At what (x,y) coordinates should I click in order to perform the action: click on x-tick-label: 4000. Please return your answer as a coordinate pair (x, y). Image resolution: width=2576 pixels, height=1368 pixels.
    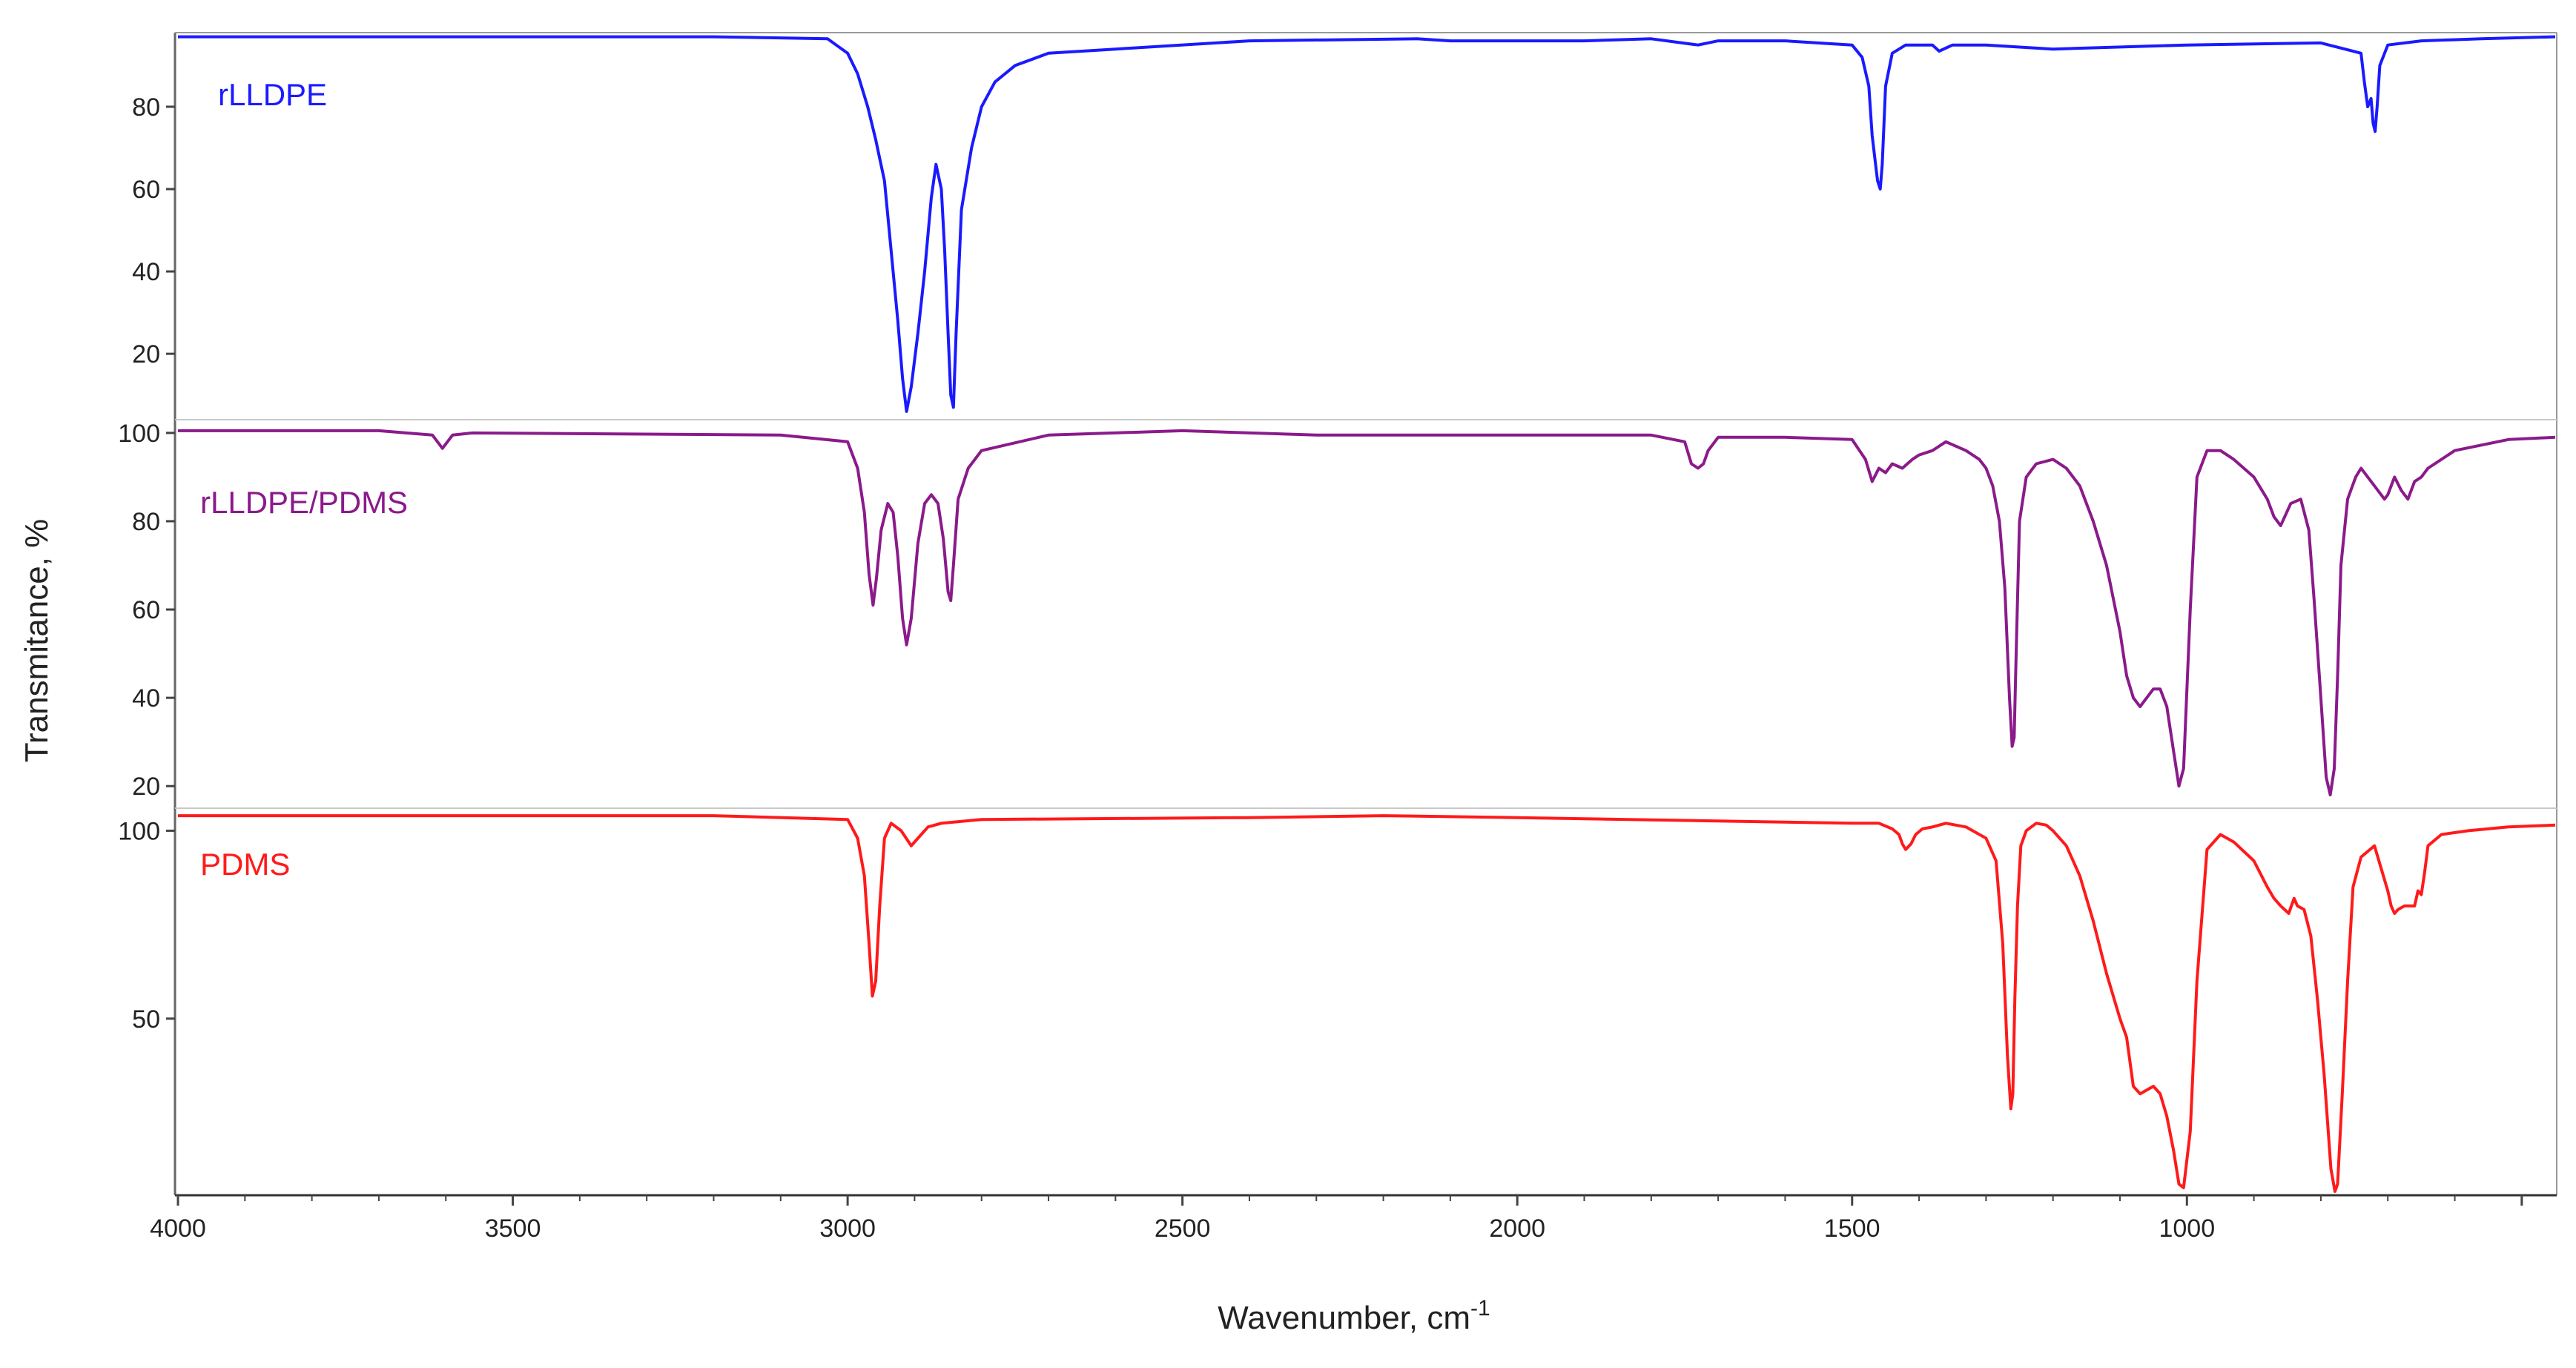
    Looking at the image, I should click on (178, 1229).